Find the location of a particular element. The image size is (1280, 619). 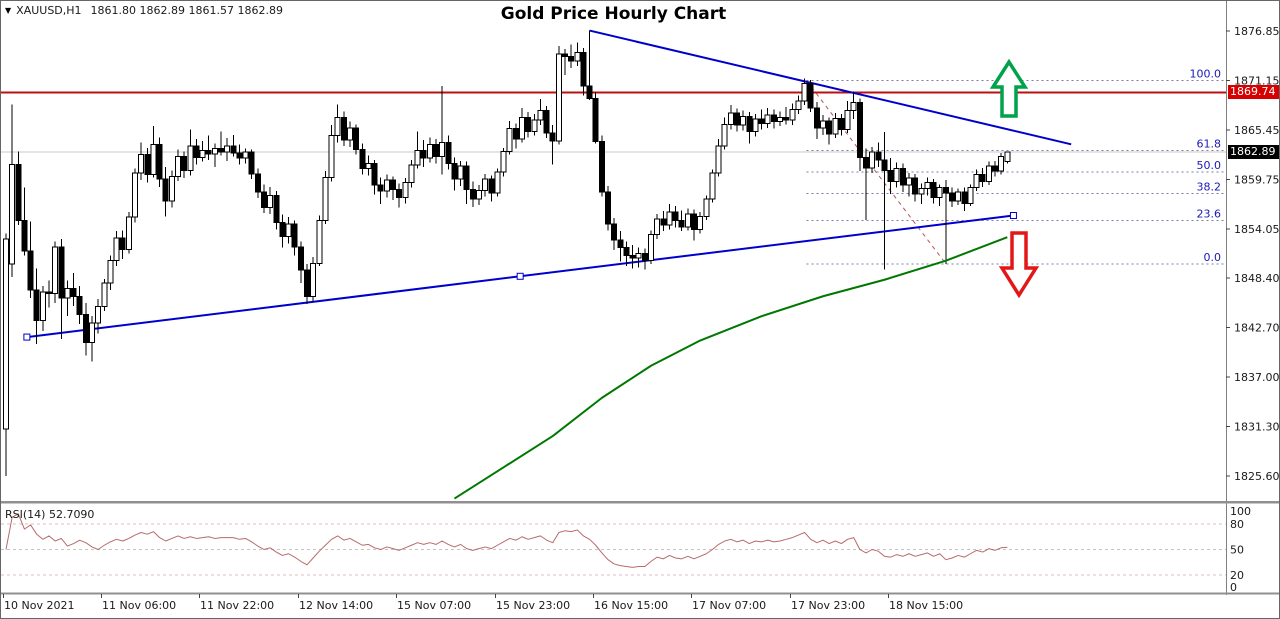

rsi-indicator-label: RSI(14) 52.7090 is located at coordinates (50, 514).